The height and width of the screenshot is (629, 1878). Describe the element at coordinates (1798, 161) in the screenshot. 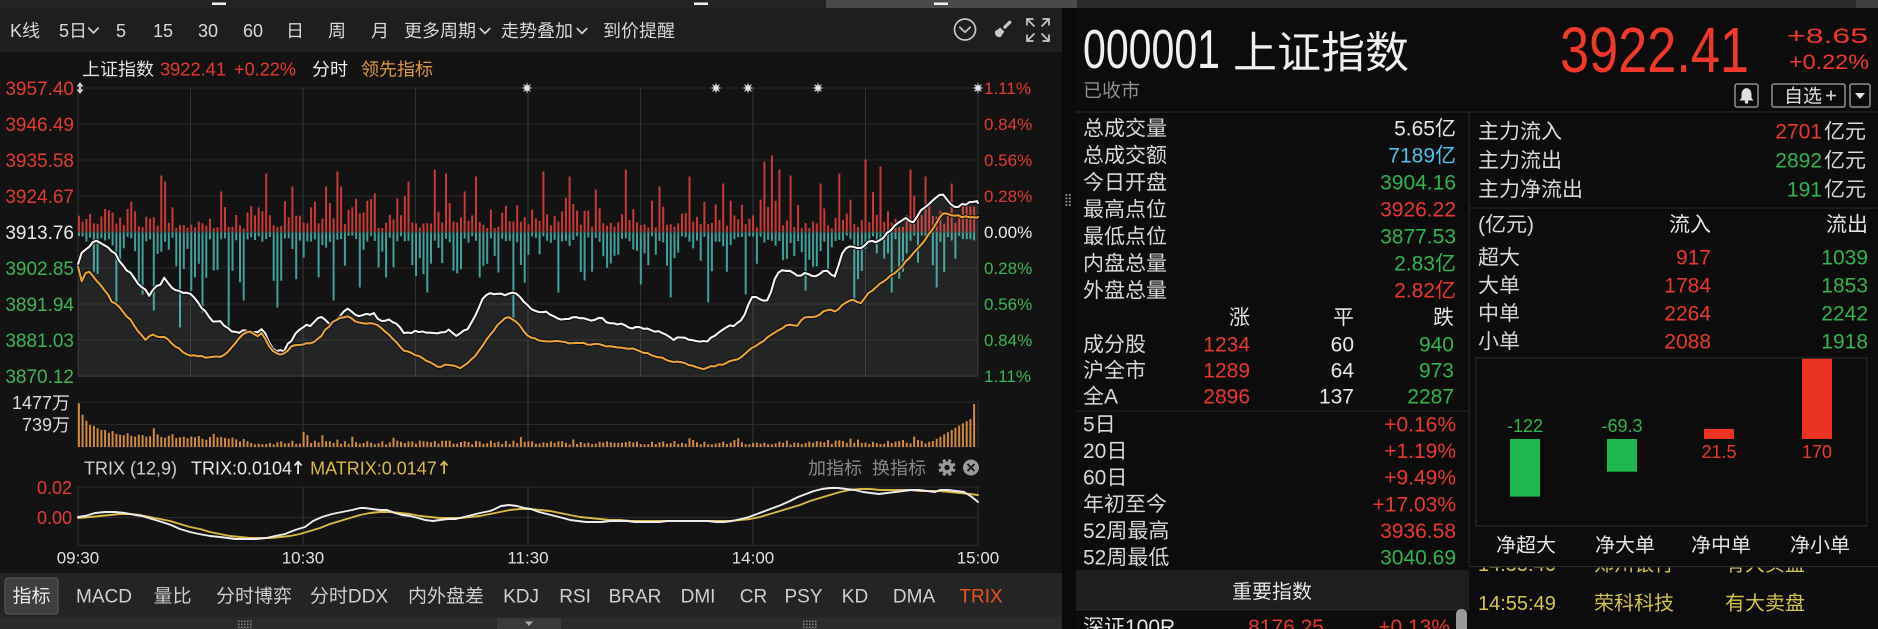

I see `svg-text: 2892` at that location.